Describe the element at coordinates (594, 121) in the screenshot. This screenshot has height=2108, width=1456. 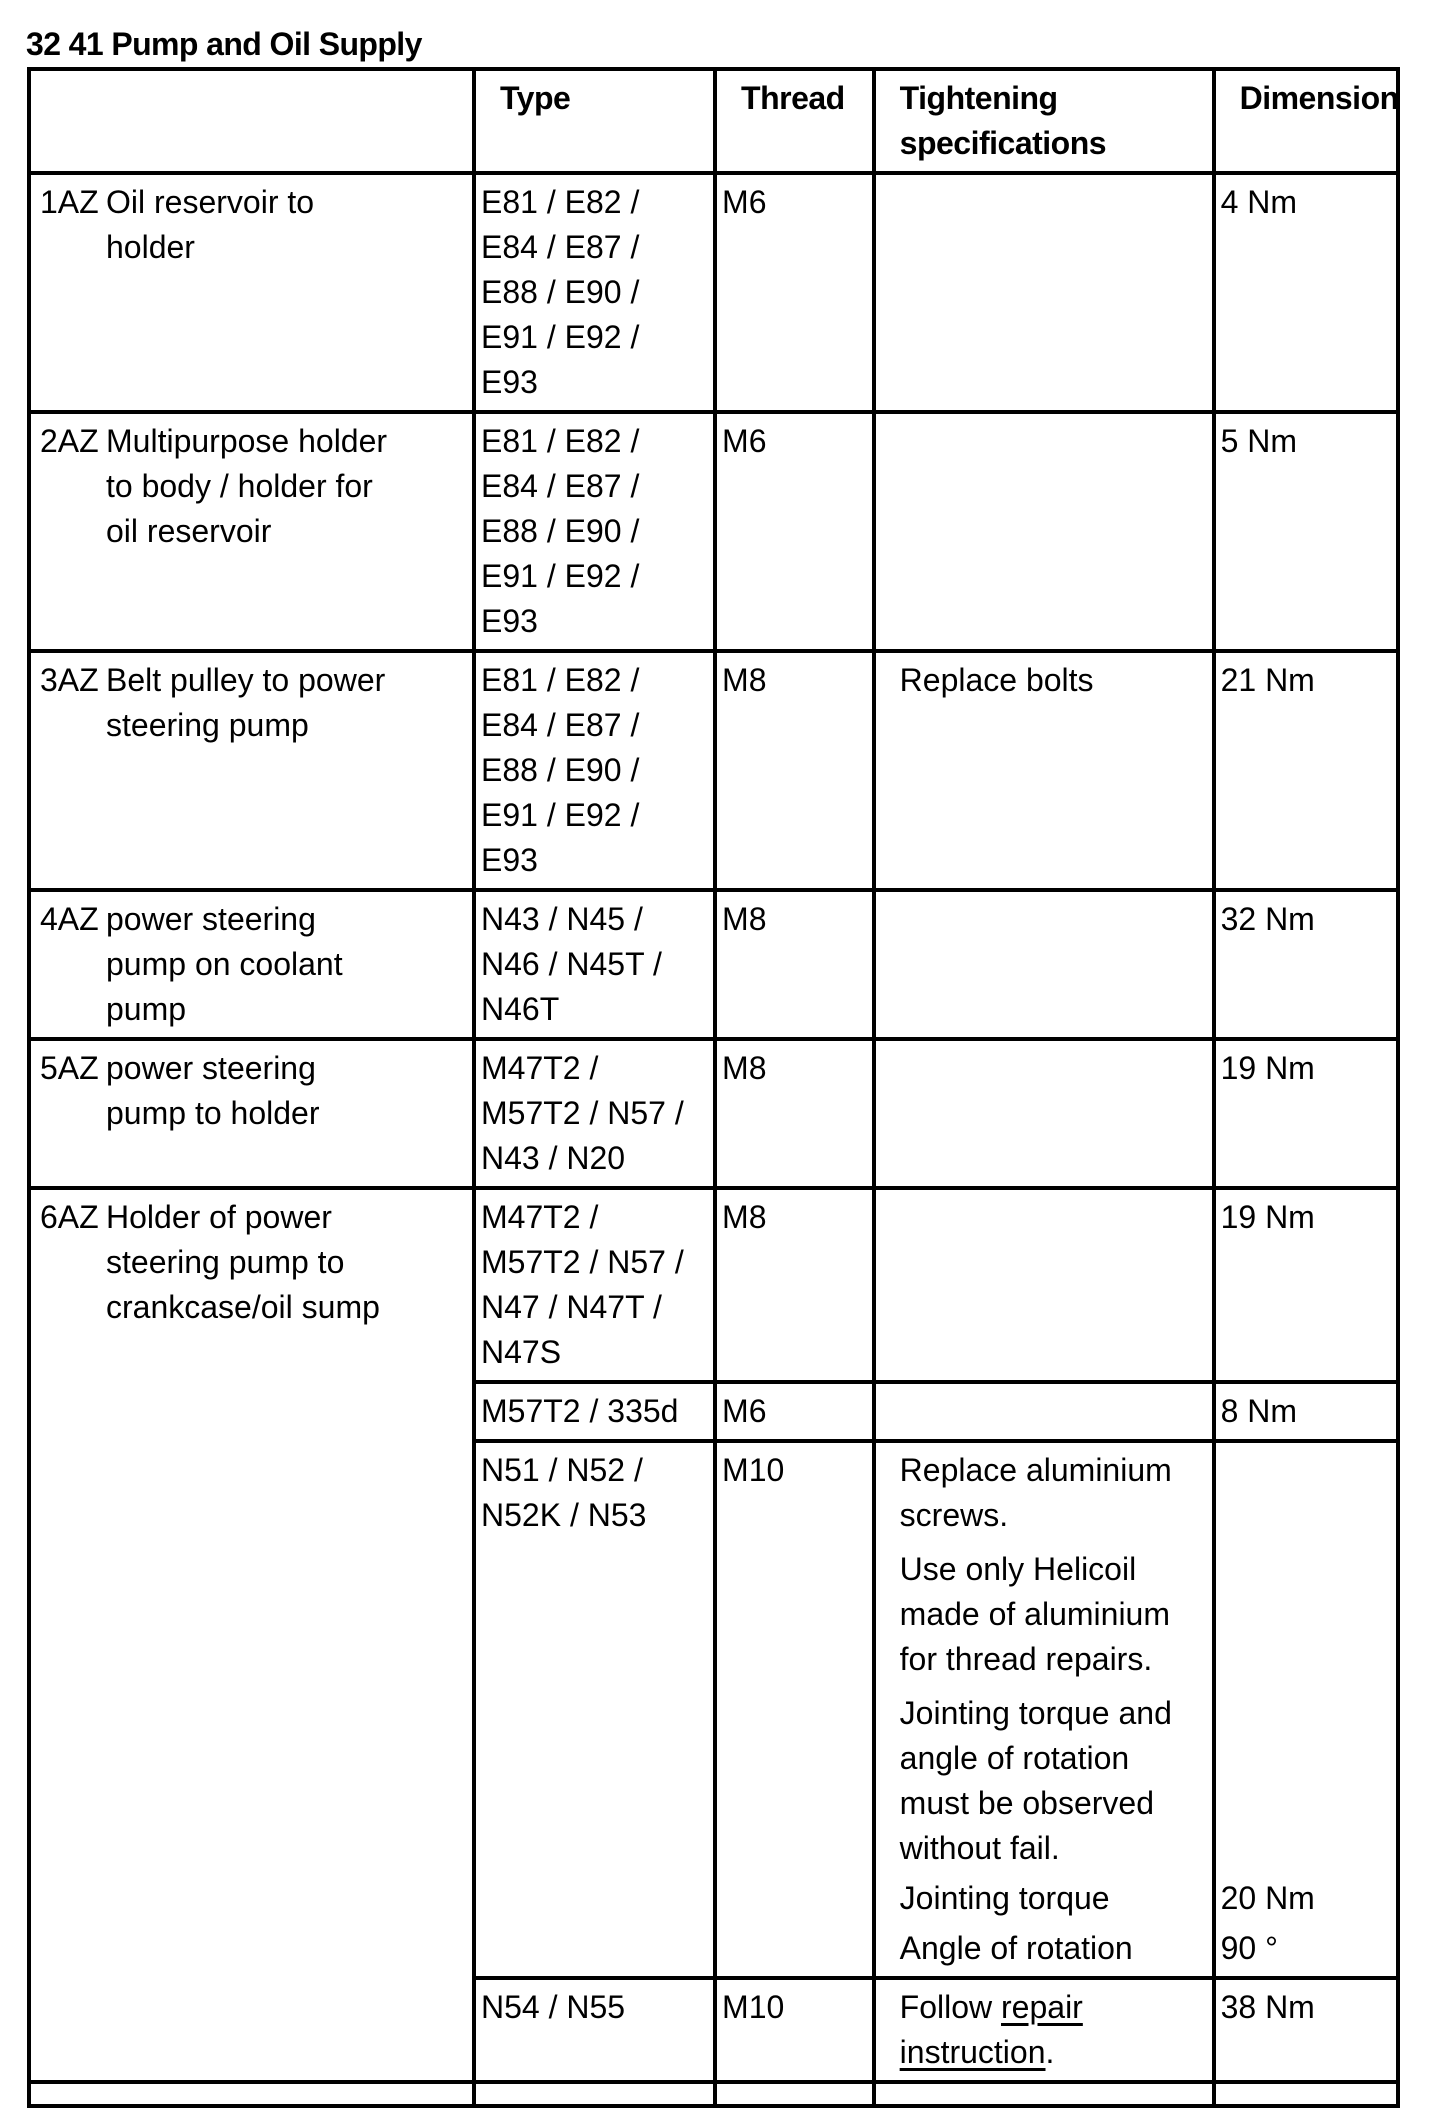
I see `header-type: Type` at that location.